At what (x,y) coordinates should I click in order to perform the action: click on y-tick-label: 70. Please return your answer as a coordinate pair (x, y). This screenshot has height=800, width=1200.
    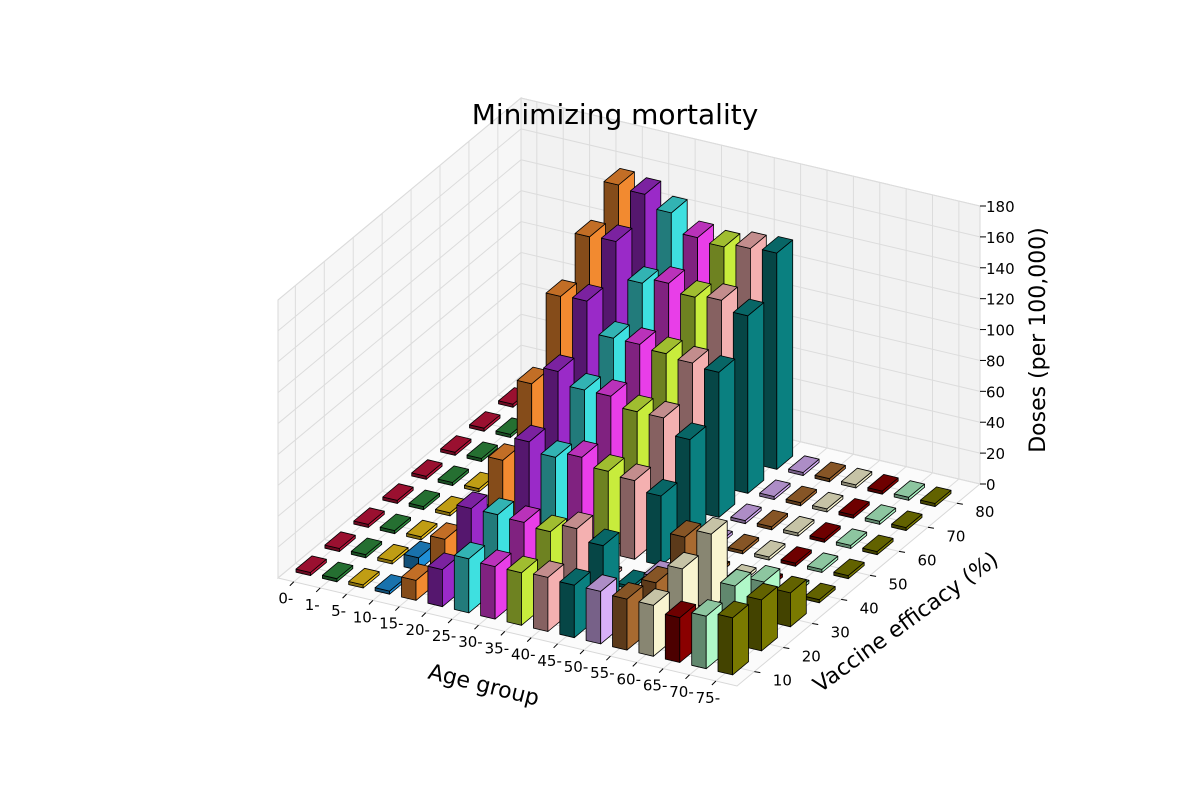
    Looking at the image, I should click on (955, 536).